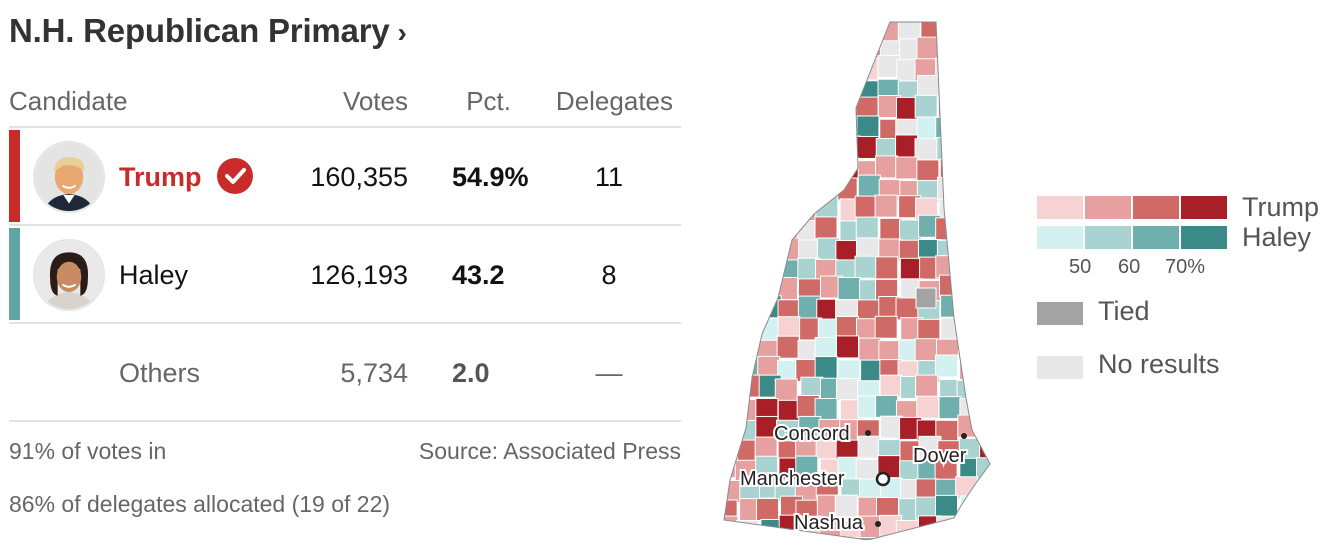 This screenshot has width=1338, height=558. Describe the element at coordinates (14, 176) in the screenshot. I see `candidate-color-bar` at that location.